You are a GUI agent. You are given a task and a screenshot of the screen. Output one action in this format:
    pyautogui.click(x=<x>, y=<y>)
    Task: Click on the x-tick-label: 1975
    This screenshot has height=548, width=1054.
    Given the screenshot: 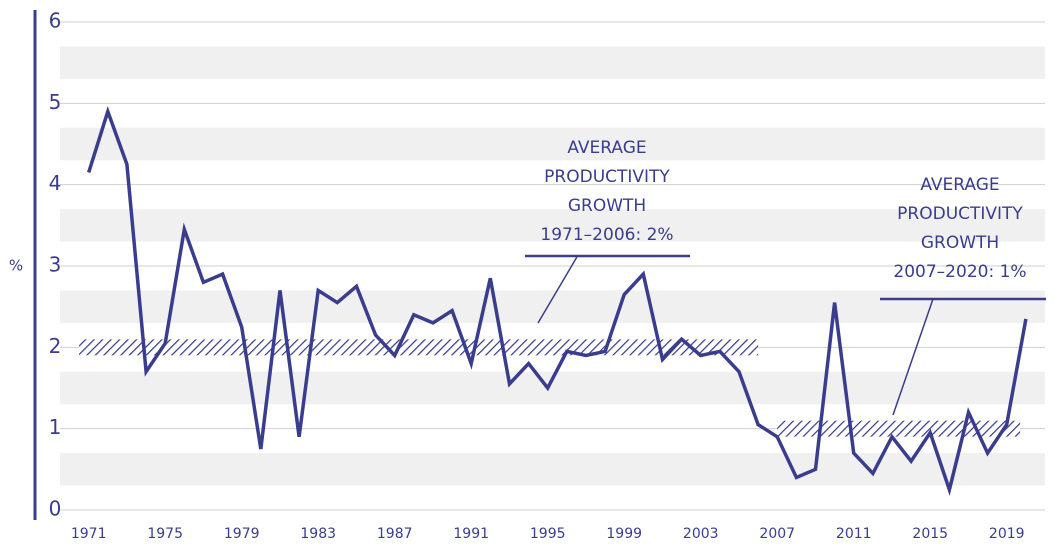 What is the action you would take?
    pyautogui.click(x=165, y=534)
    